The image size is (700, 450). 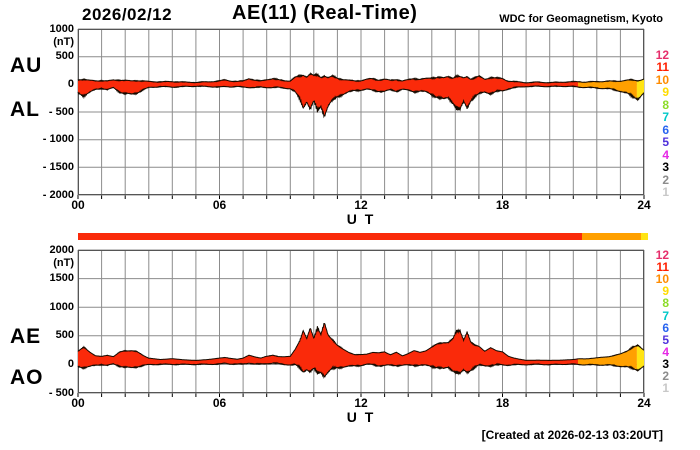 I want to click on quality-bar-segment-9-stations, so click(x=644, y=236).